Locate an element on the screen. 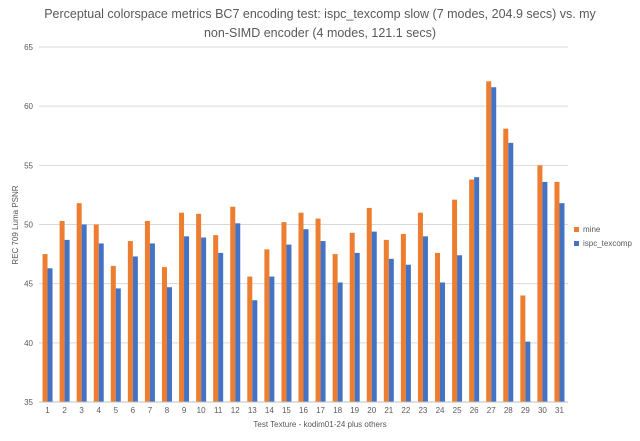 This screenshot has height=441, width=640. x-tick-label: 17 is located at coordinates (320, 410).